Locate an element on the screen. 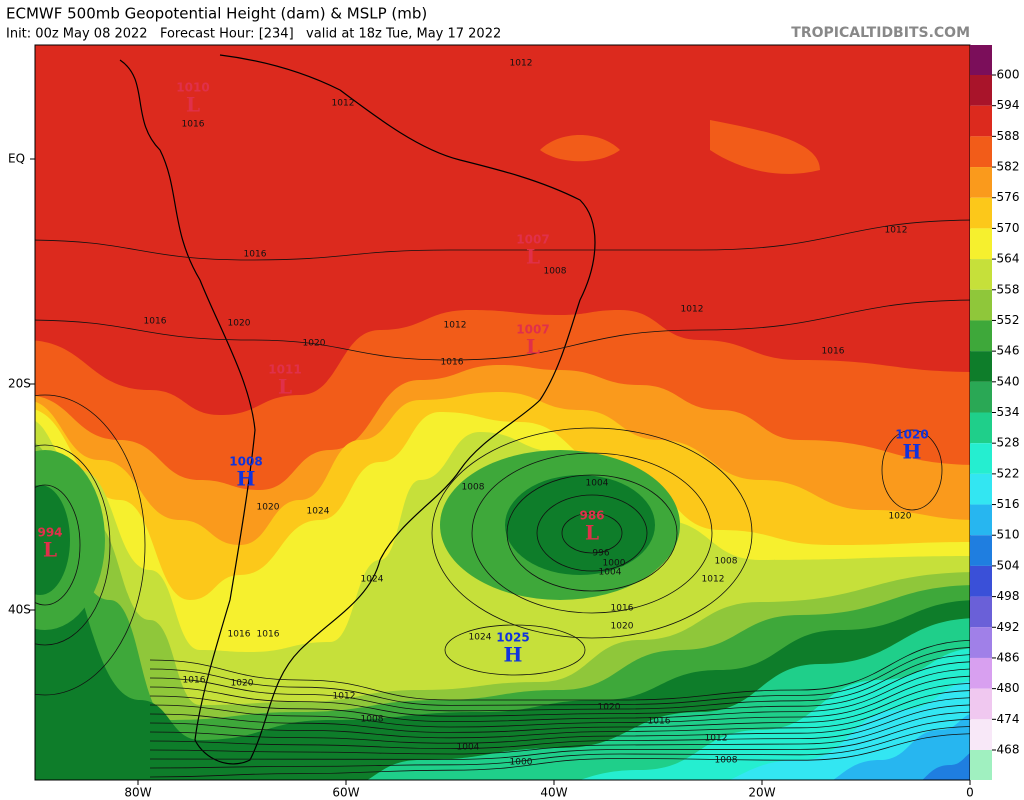  colorbar-label: 594 is located at coordinates (1008, 105).